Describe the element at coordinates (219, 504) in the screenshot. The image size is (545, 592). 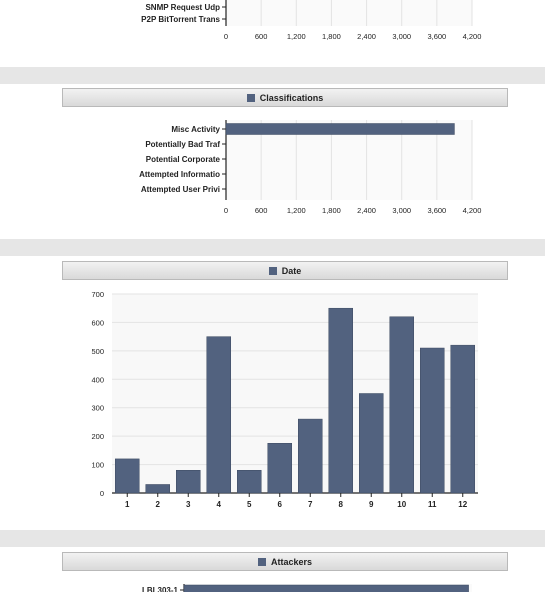
I see `x-tick-label: 4` at that location.